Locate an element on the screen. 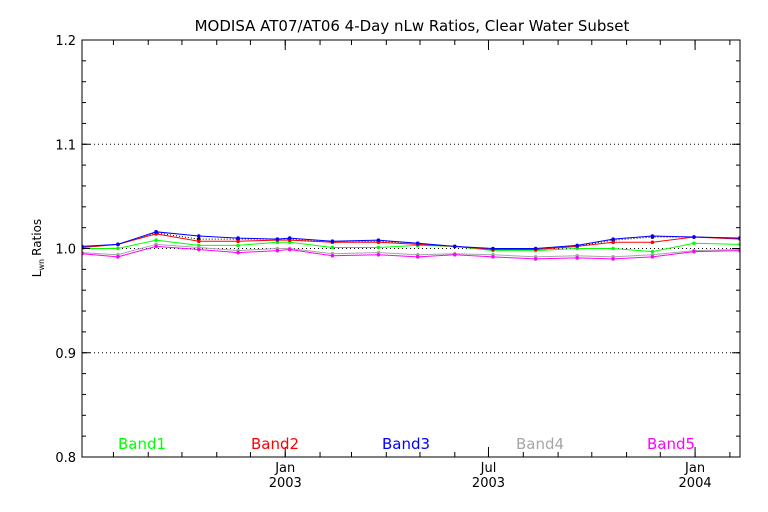  legend-item-band3: Band3 is located at coordinates (406, 444).